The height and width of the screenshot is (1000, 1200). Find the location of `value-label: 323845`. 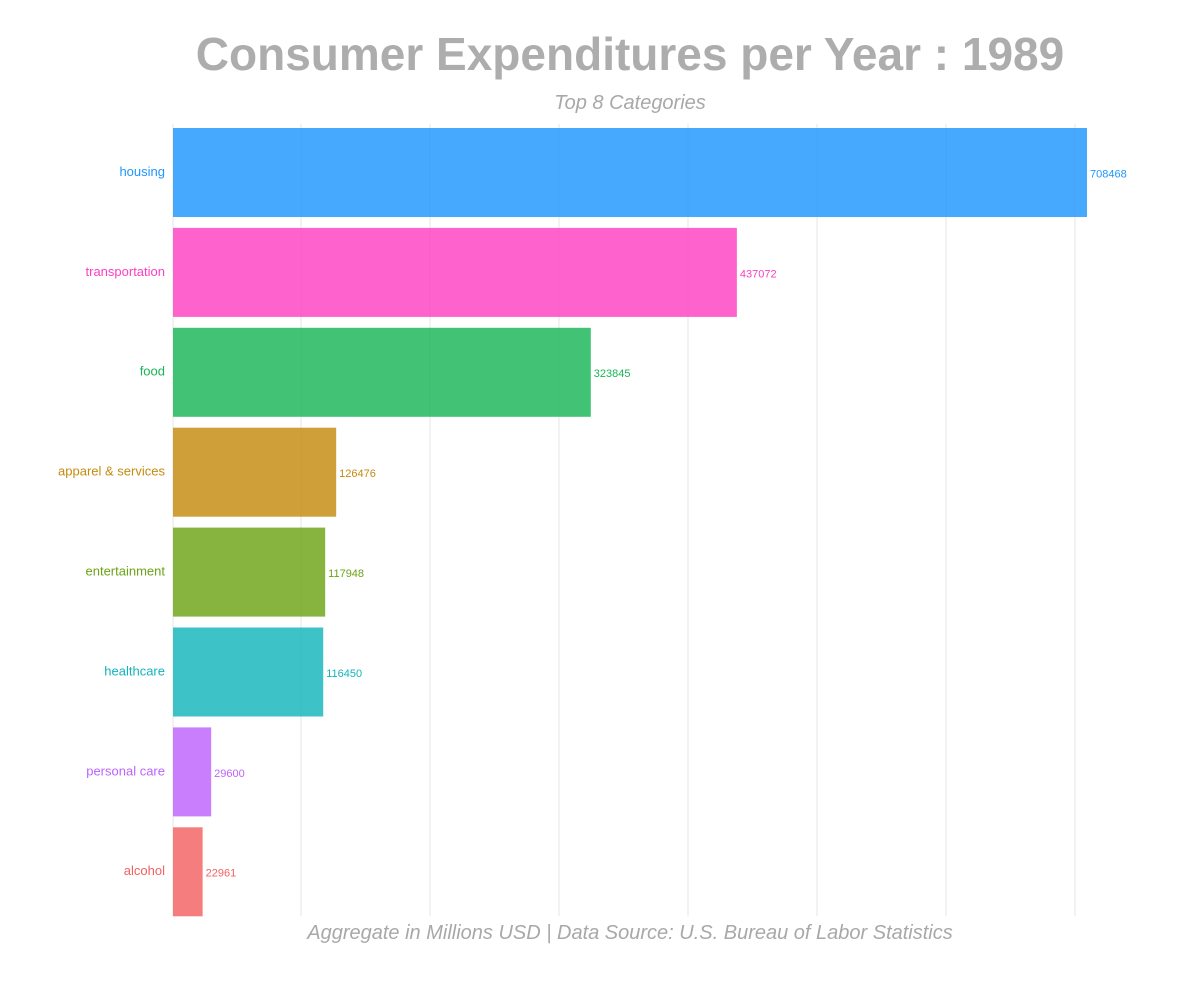

value-label: 323845 is located at coordinates (612, 374).